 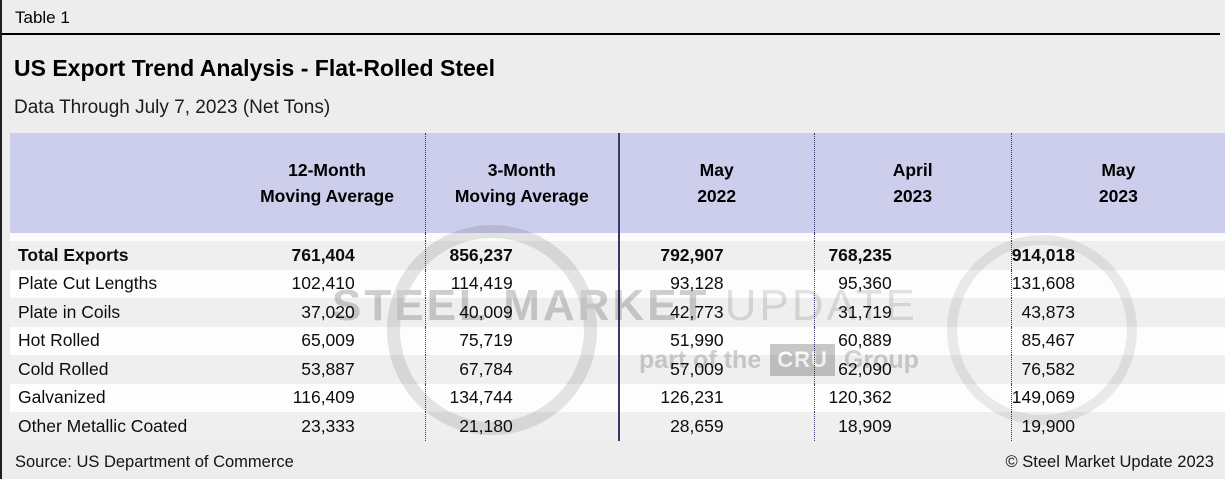 What do you see at coordinates (1117, 255) in the screenshot?
I see `cell: 914,018` at bounding box center [1117, 255].